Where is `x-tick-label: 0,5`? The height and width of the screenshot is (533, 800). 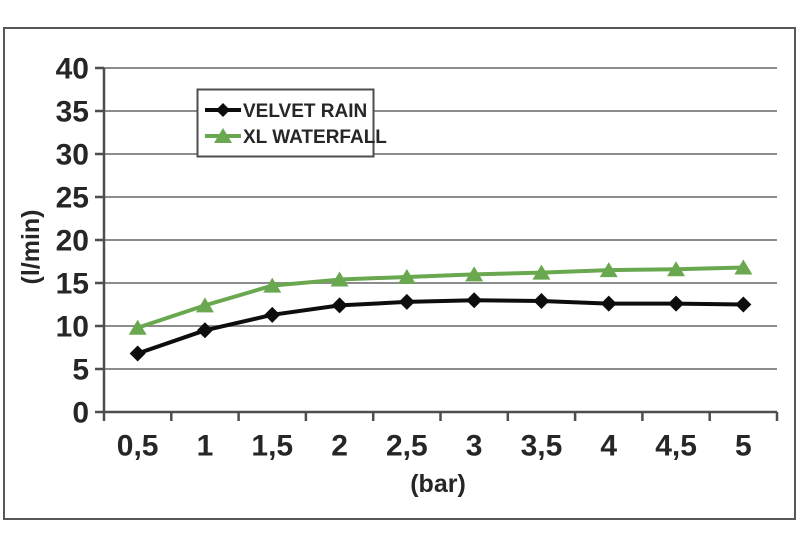 x-tick-label: 0,5 is located at coordinates (138, 446).